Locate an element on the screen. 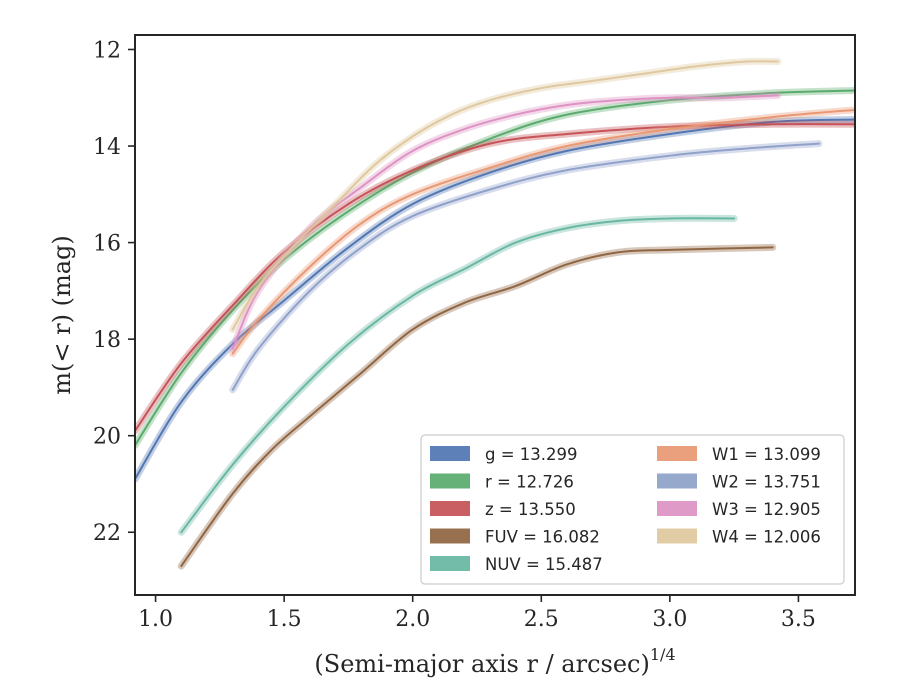 This screenshot has height=700, width=900. x-axis-label: (Semi-major axis r / arcsec)1/4 is located at coordinates (494, 661).